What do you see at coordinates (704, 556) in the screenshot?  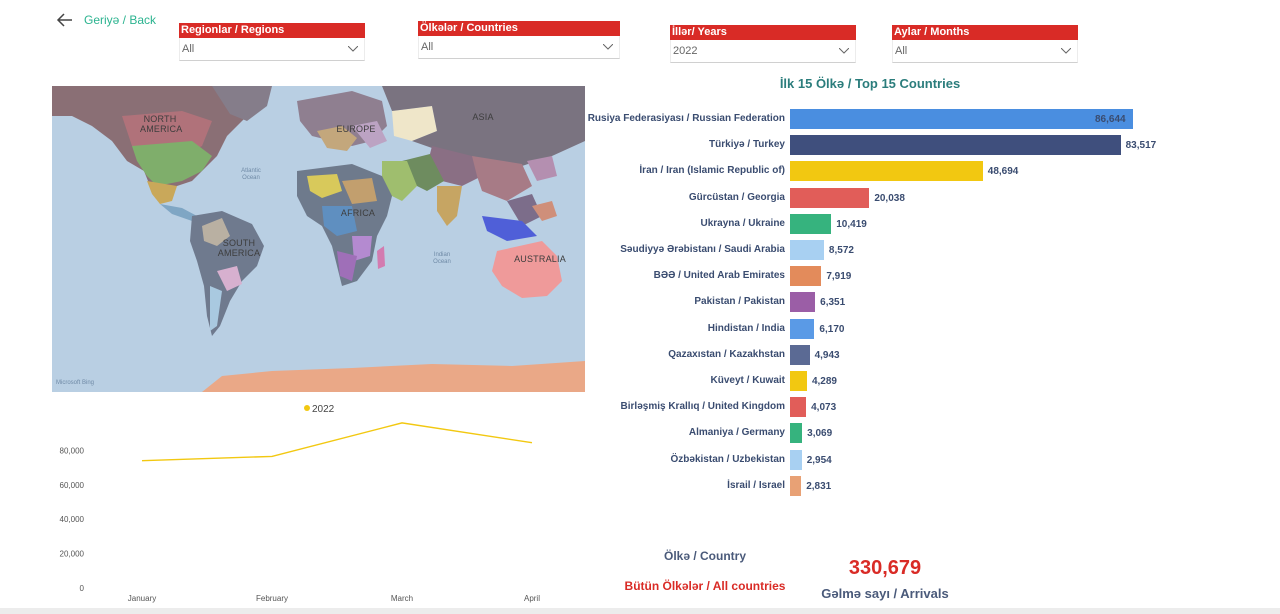 I see `country-card-label: Ölkə / Country` at bounding box center [704, 556].